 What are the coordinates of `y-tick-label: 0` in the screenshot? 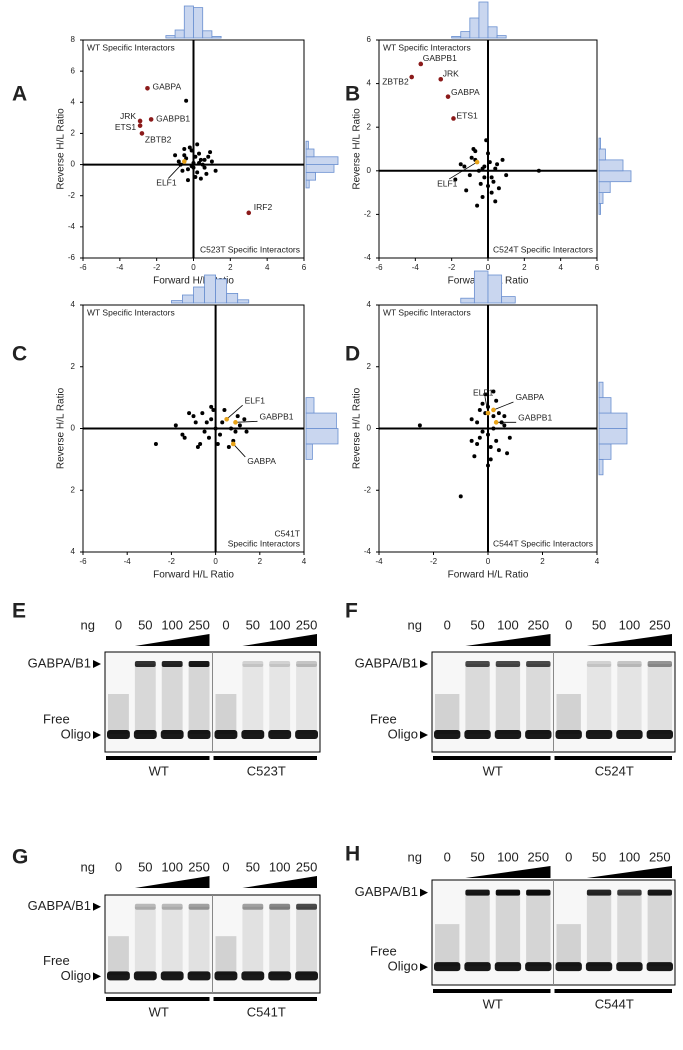 It's located at (73, 164).